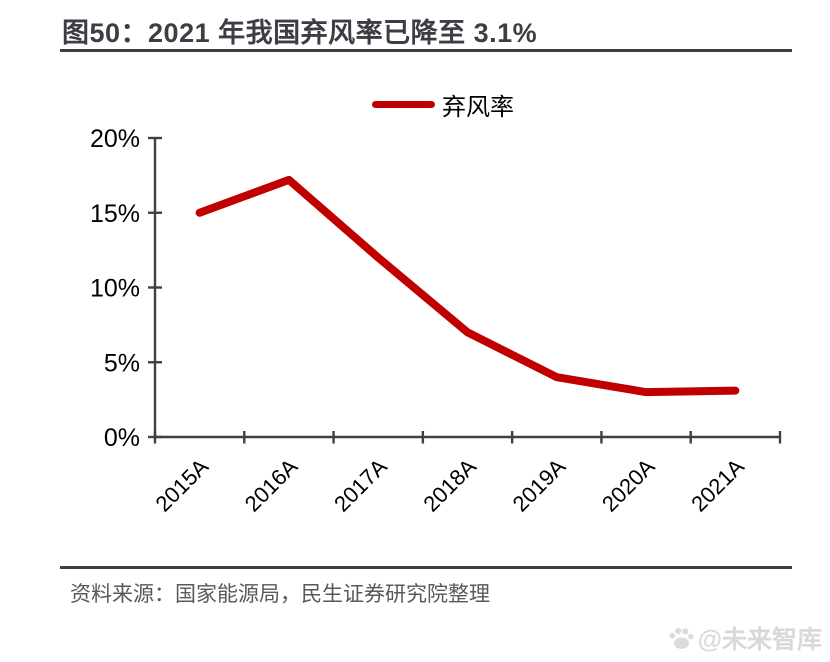  I want to click on watermark-text: @未来智库, so click(759, 640).